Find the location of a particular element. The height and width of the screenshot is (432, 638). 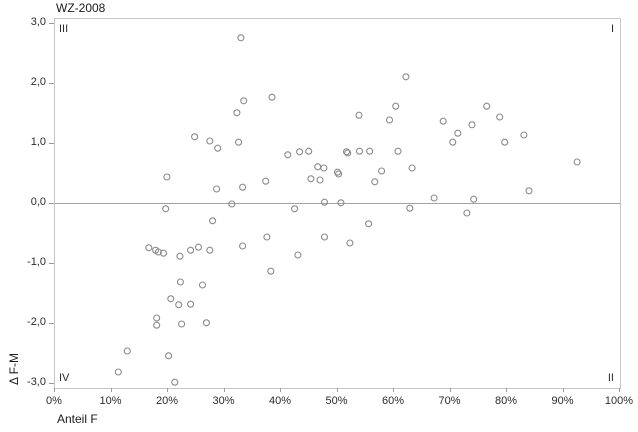

x-tick-label: 30% is located at coordinates (223, 401).